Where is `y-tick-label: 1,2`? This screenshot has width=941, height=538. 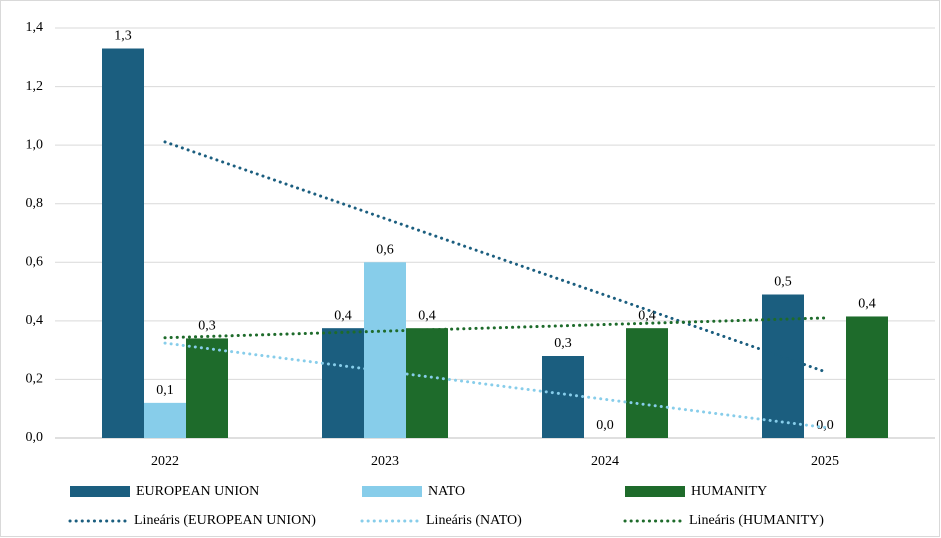
y-tick-label: 1,2 is located at coordinates (35, 86).